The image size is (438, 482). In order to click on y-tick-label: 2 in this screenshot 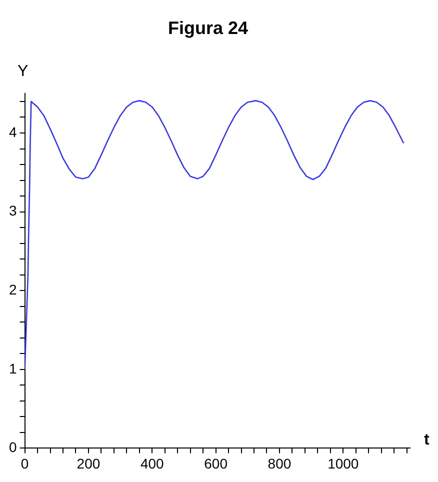, I will do `click(12, 289)`.